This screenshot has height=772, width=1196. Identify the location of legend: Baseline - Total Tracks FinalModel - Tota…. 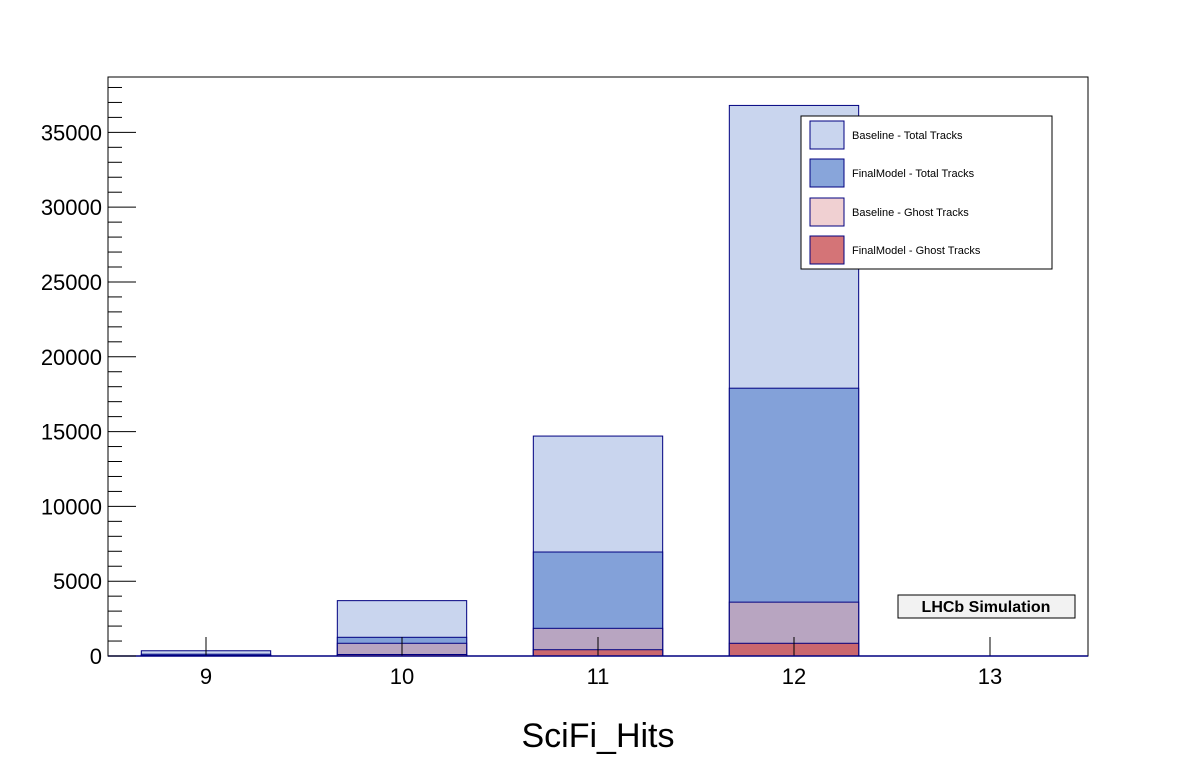
(926, 192).